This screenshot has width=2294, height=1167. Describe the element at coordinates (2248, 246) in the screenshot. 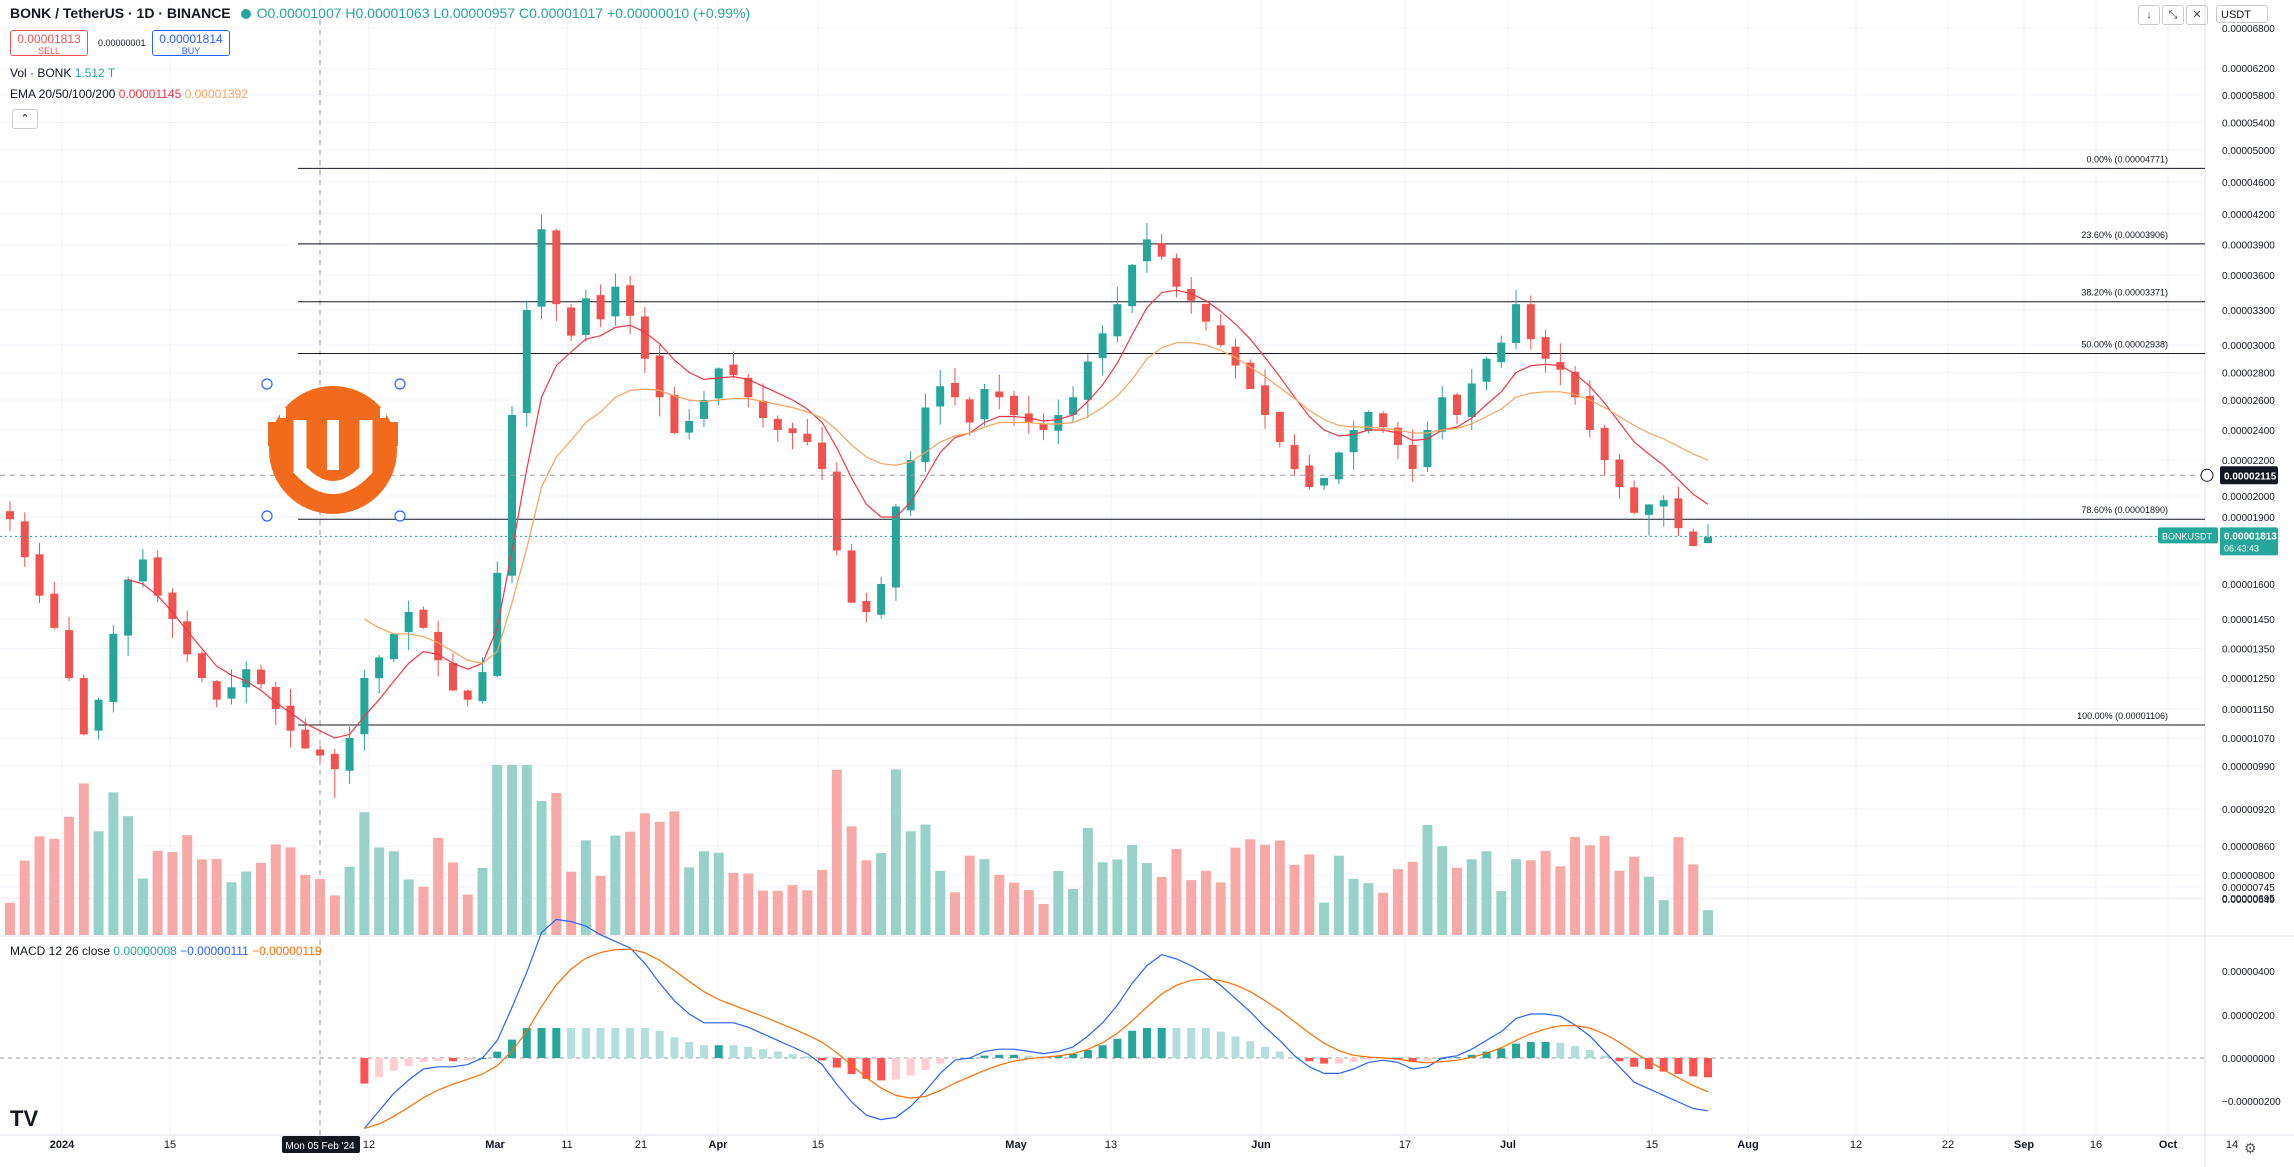

I see `price-tick-label: 0.00003900` at that location.